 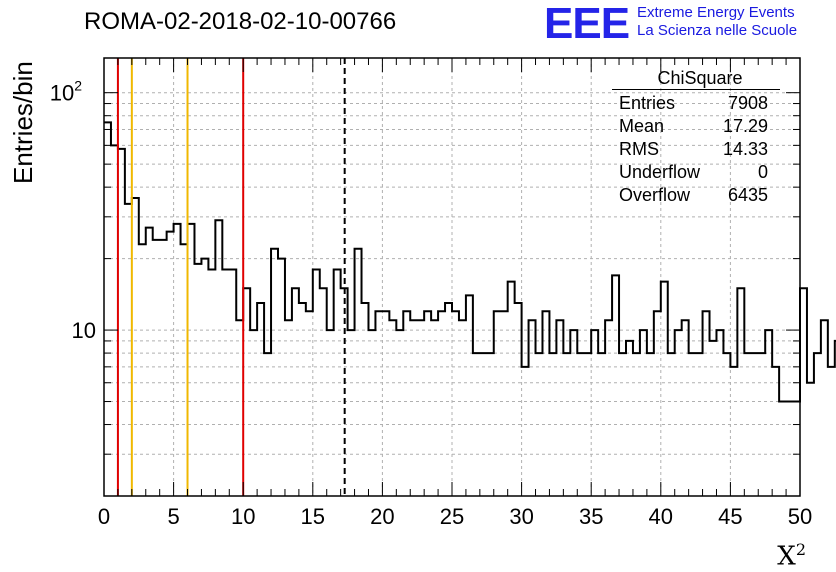 I want to click on x-tick-label: 30, so click(x=521, y=516).